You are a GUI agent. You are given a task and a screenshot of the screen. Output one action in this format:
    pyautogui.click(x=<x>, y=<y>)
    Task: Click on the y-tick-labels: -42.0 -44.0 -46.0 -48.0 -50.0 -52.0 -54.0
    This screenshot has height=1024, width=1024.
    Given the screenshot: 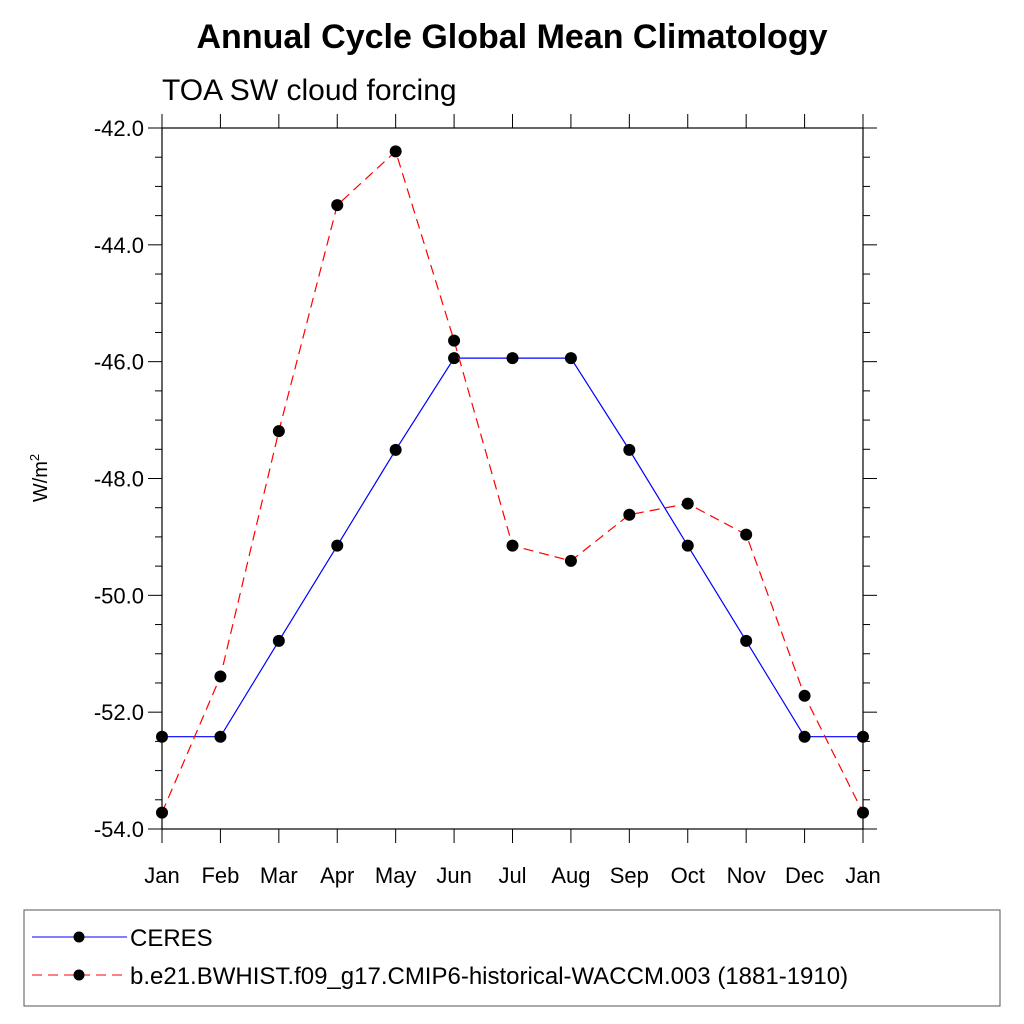 What is the action you would take?
    pyautogui.click(x=119, y=479)
    